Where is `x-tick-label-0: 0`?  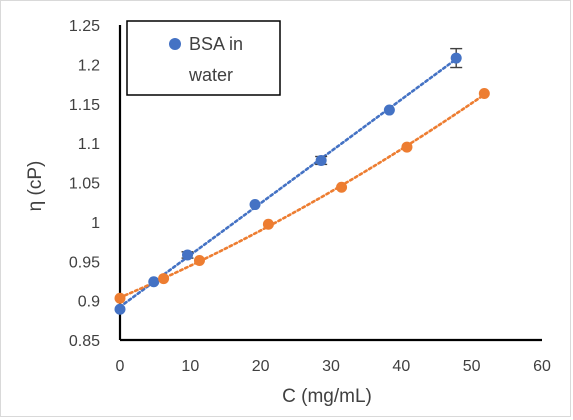
x-tick-label-0: 0 is located at coordinates (120, 366).